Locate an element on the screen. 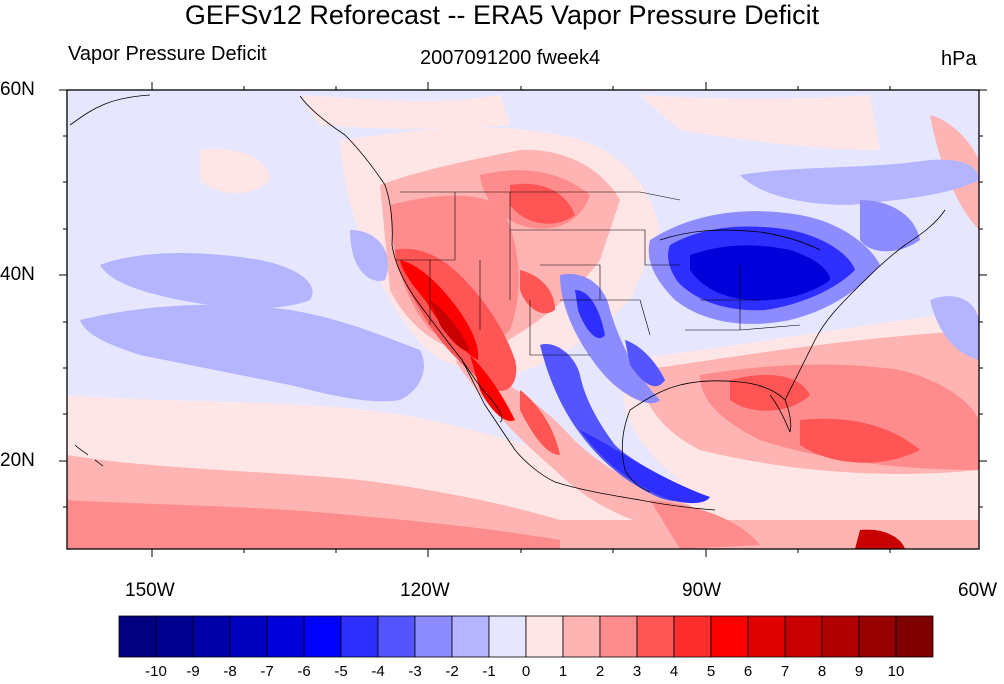 The width and height of the screenshot is (1004, 684). colorbar-label: -9 is located at coordinates (193, 671).